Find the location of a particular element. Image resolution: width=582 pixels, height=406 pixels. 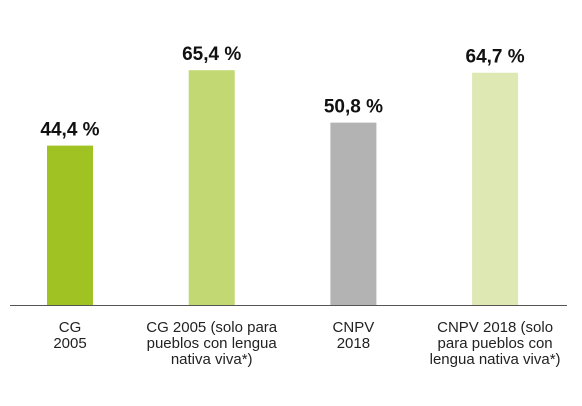

value-label: 44,4 % is located at coordinates (69, 130).